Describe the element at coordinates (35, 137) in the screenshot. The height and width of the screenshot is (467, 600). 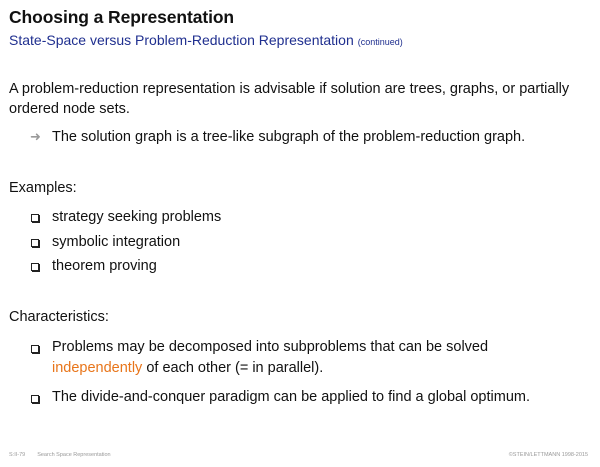
I see `arrow-right-icon: ➜` at that location.